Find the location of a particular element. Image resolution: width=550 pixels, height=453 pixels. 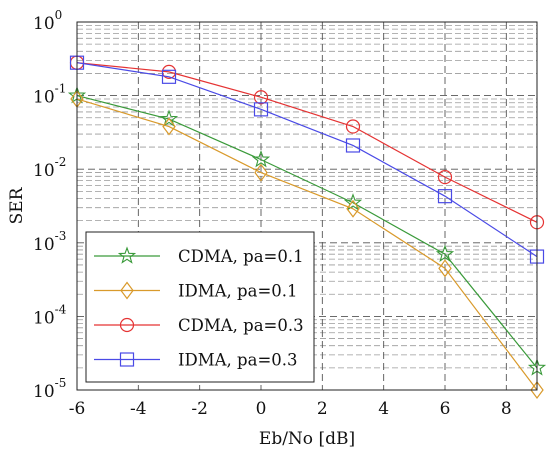

y-axis-label: SER is located at coordinates (17, 205).